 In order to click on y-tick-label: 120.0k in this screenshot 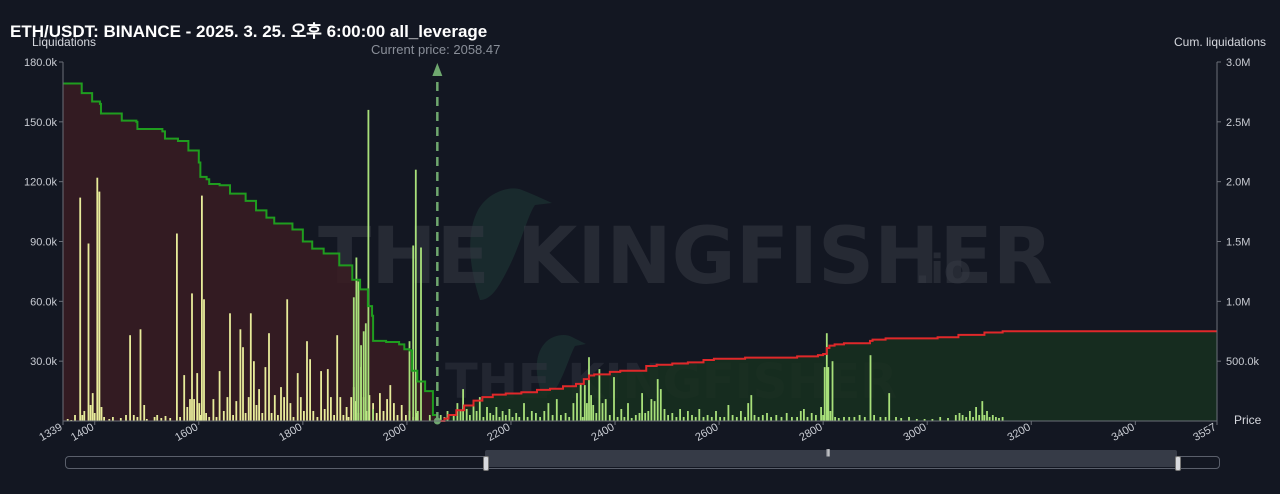, I will do `click(41, 183)`.